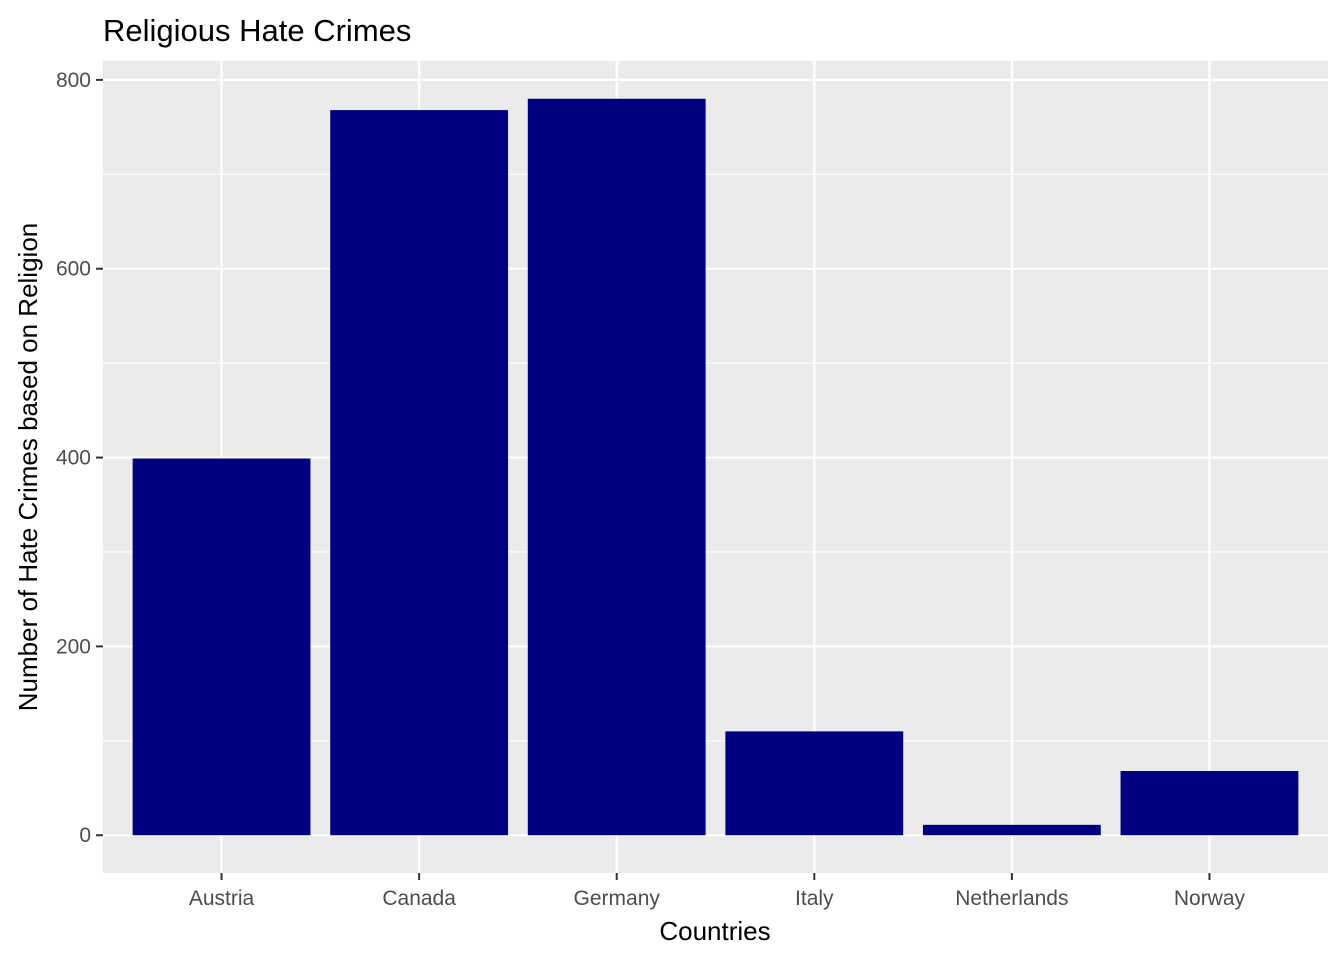  What do you see at coordinates (814, 783) in the screenshot?
I see `bar-italy` at bounding box center [814, 783].